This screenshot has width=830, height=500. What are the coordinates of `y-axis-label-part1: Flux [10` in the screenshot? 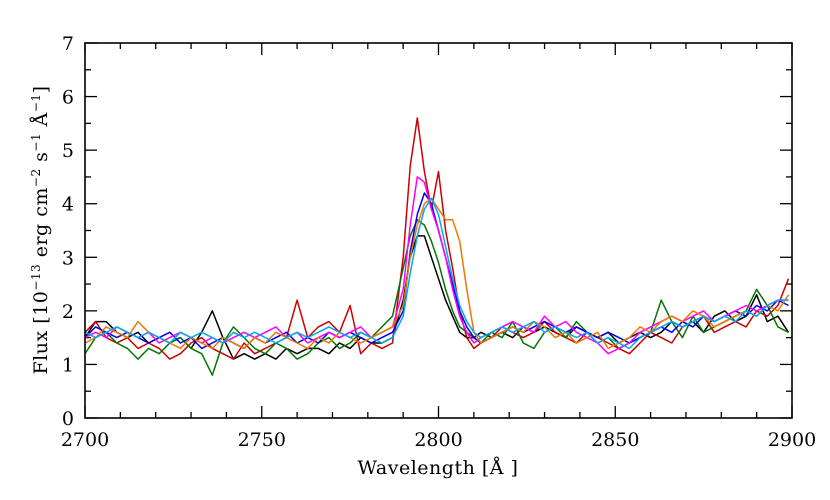 It's located at (41, 333).